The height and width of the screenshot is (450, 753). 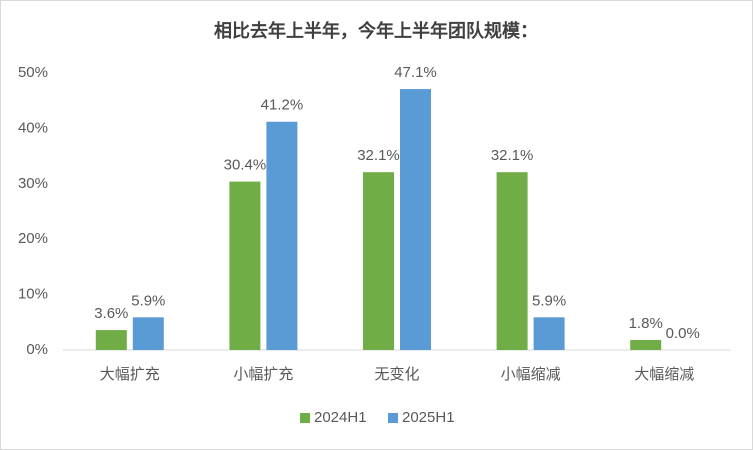 What do you see at coordinates (396, 374) in the screenshot?
I see `x-tick-label: 无变化` at bounding box center [396, 374].